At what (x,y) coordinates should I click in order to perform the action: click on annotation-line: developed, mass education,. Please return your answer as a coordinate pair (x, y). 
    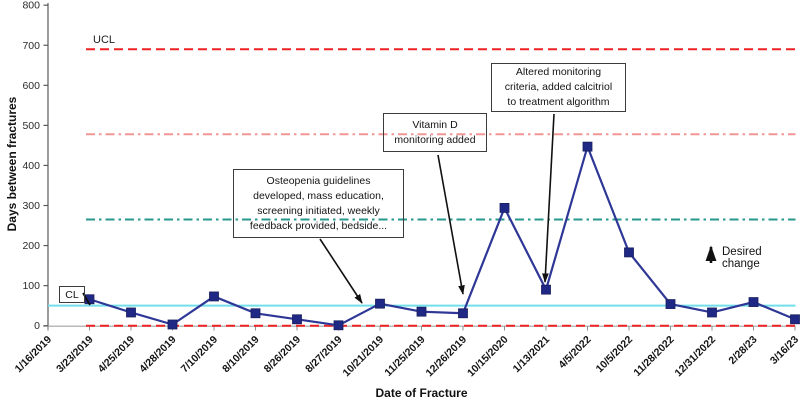
    Looking at the image, I should click on (318, 195).